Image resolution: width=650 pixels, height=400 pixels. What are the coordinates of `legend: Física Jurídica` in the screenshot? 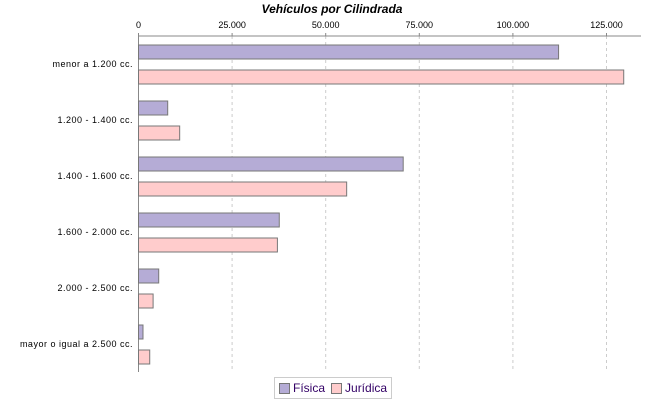 It's located at (333, 388).